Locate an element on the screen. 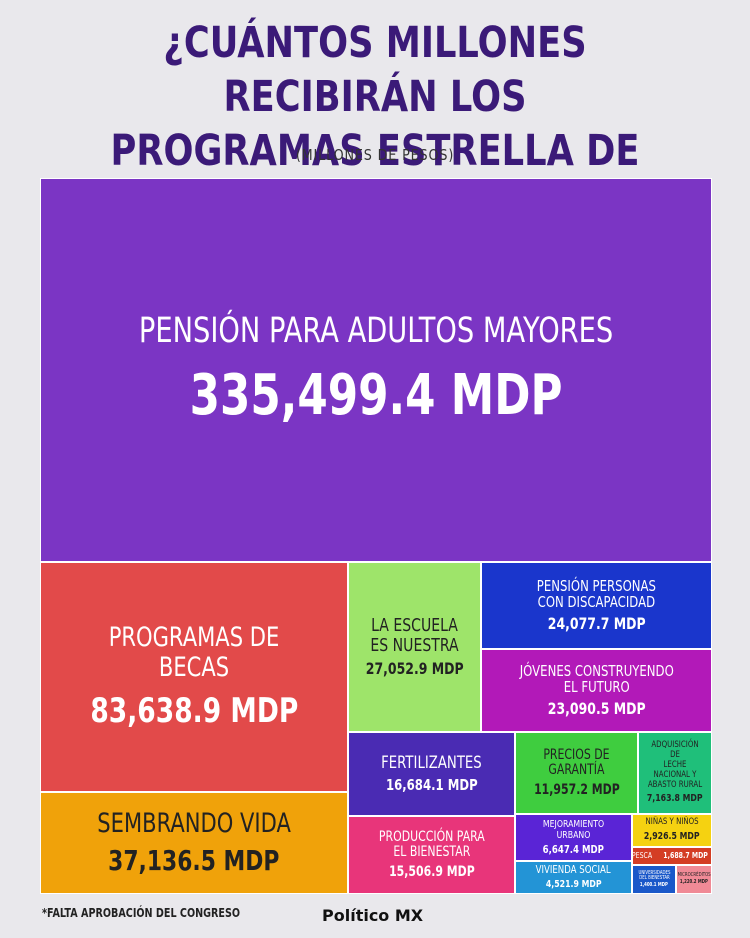 The width and height of the screenshot is (750, 938). tile-value: 335,499.4 MDP is located at coordinates (376, 396).